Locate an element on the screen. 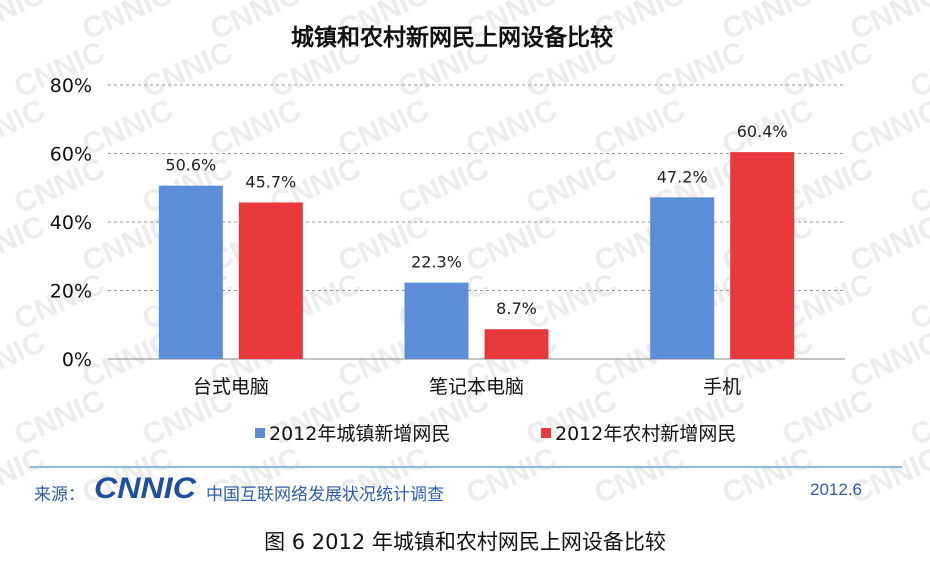  data-label: 50.6% is located at coordinates (190, 165).